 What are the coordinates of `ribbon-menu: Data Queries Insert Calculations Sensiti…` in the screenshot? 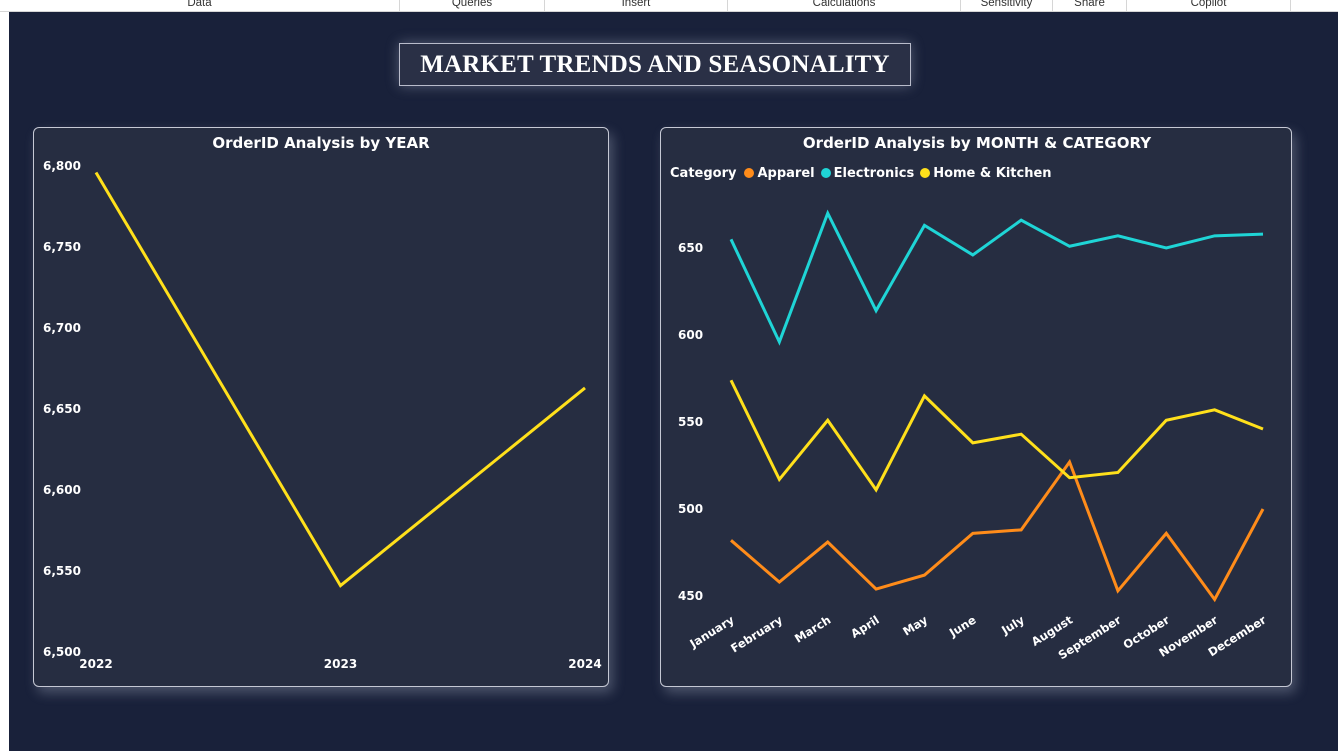 It's located at (669, 6).